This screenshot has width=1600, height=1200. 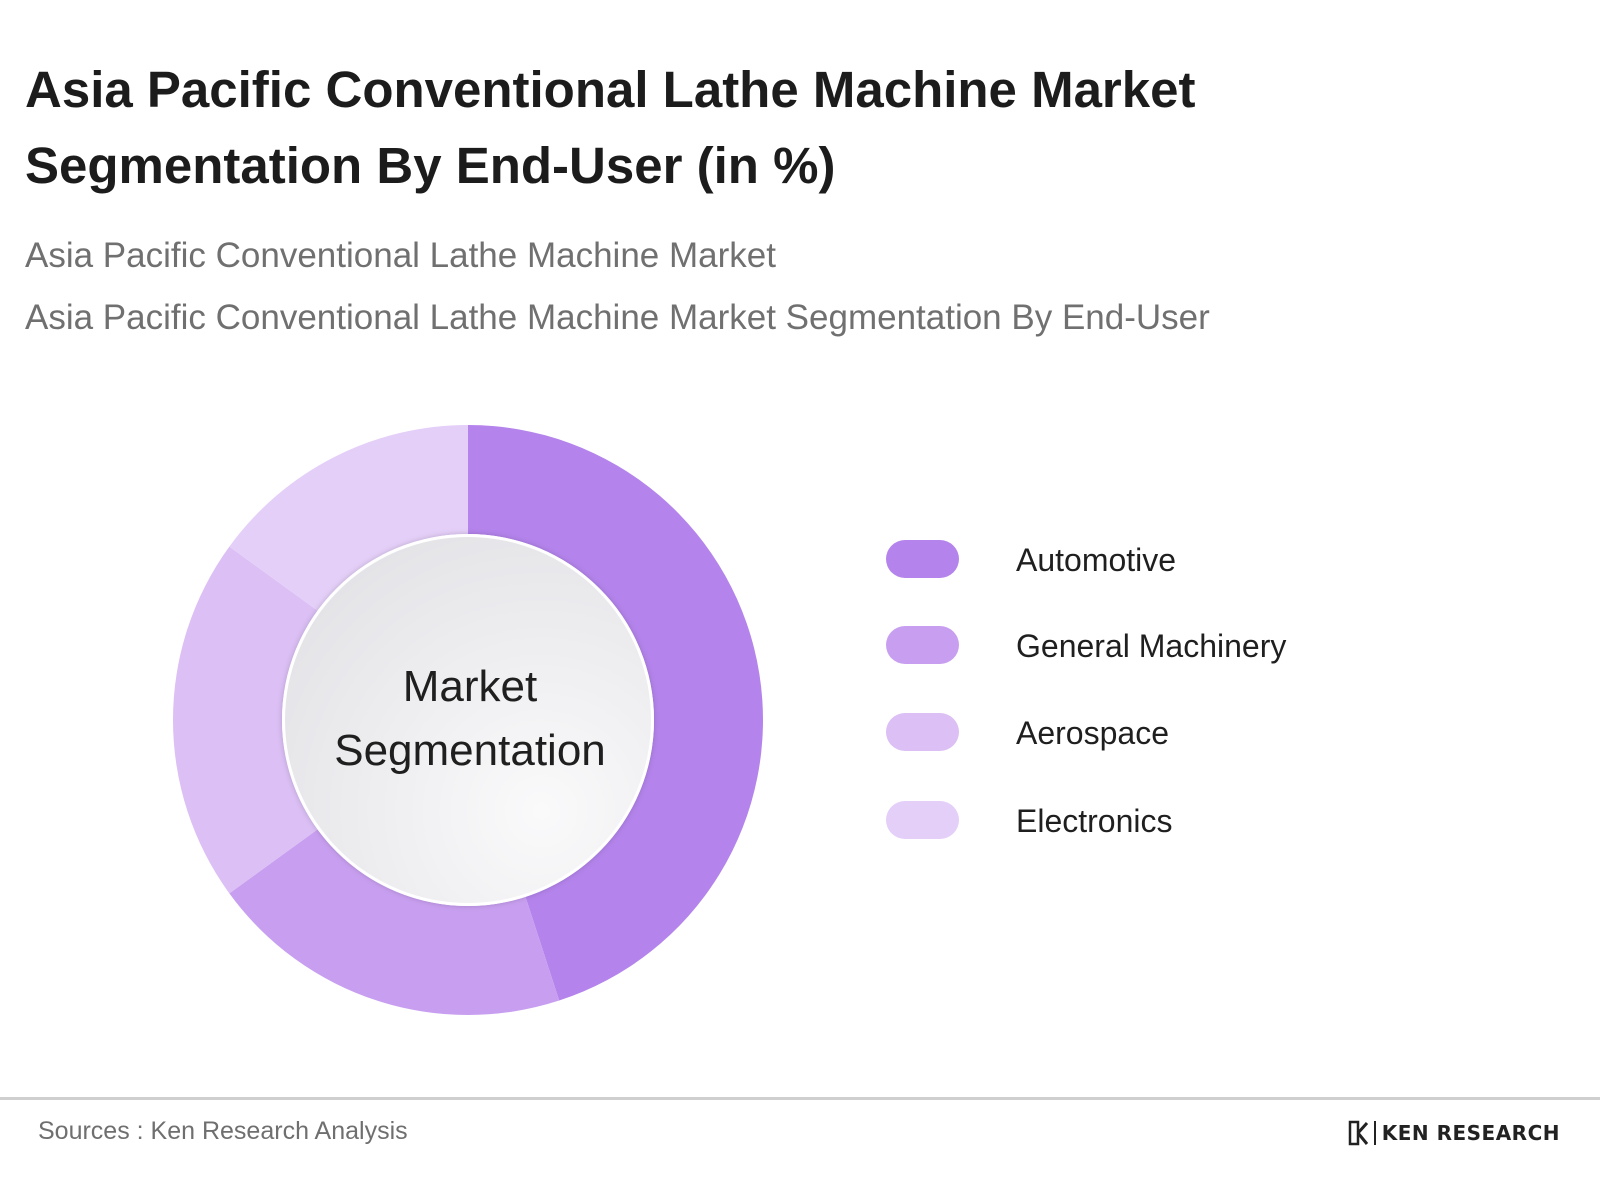 What do you see at coordinates (800, 1098) in the screenshot?
I see `footer-divider` at bounding box center [800, 1098].